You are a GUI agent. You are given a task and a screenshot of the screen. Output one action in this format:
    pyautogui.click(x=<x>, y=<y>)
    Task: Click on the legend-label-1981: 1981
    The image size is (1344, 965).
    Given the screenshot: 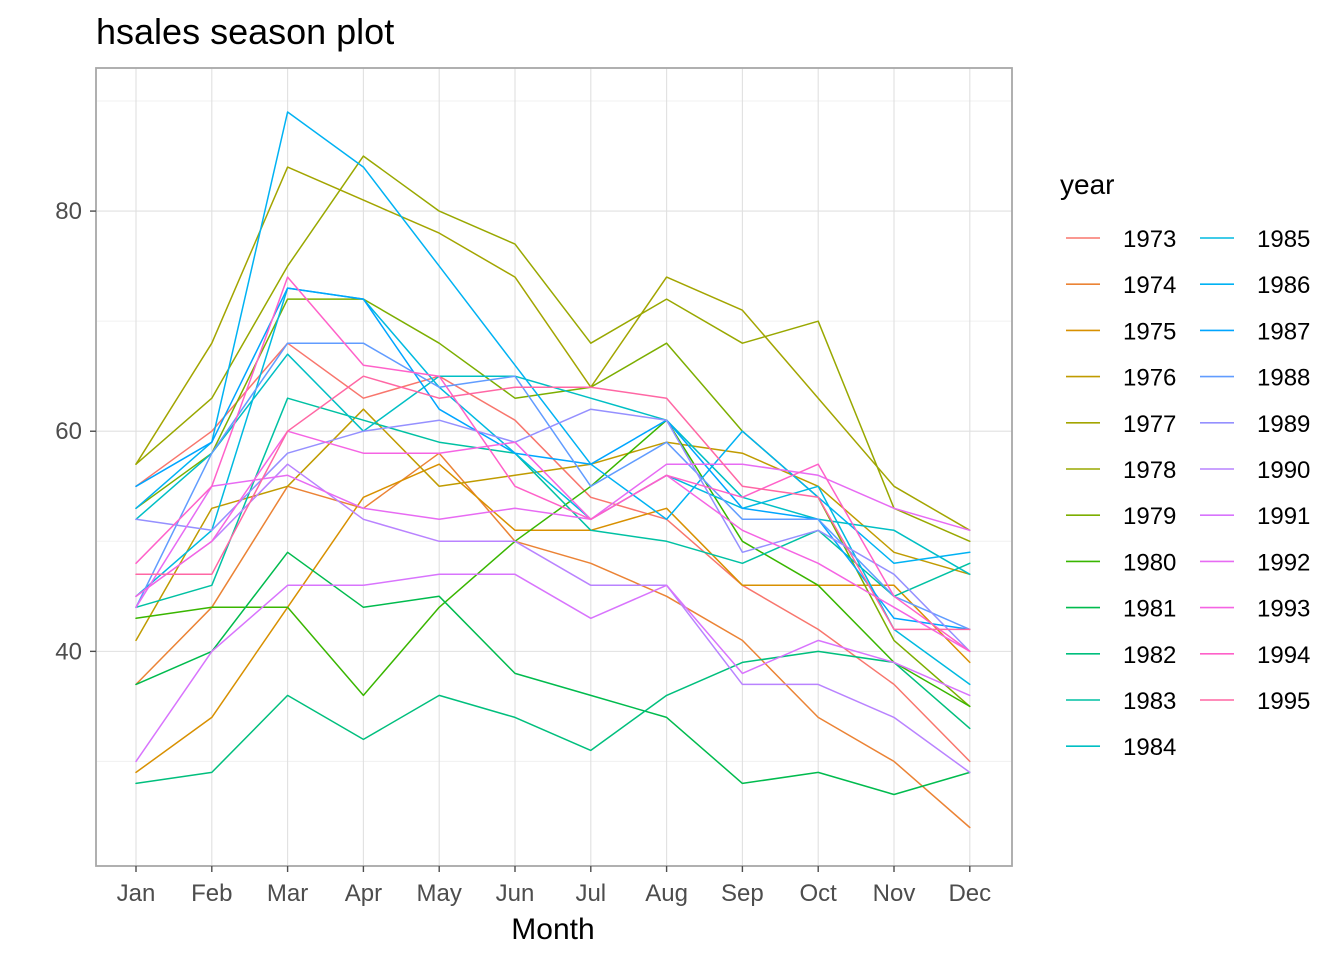 What is the action you would take?
    pyautogui.click(x=1149, y=609)
    